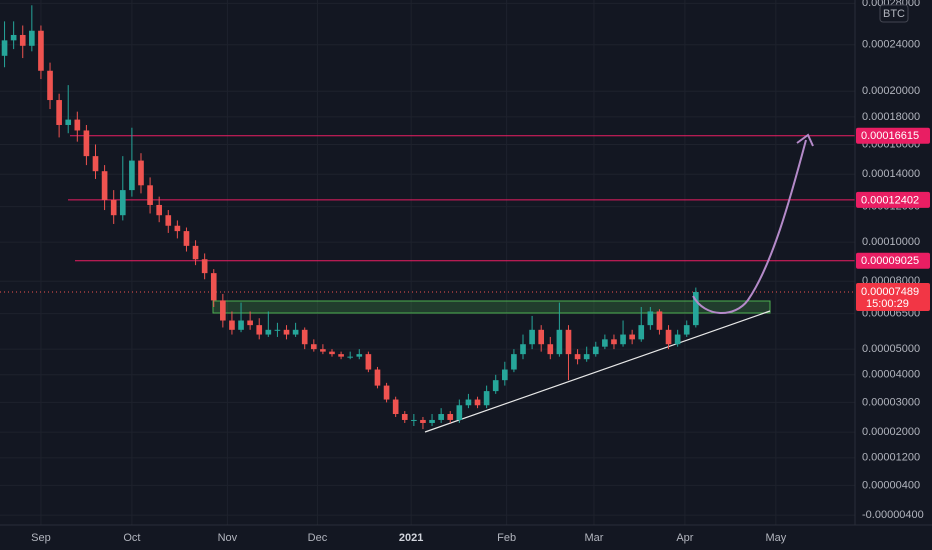 This screenshot has width=932, height=550. What do you see at coordinates (597, 371) in the screenshot?
I see `trend-line` at bounding box center [597, 371].